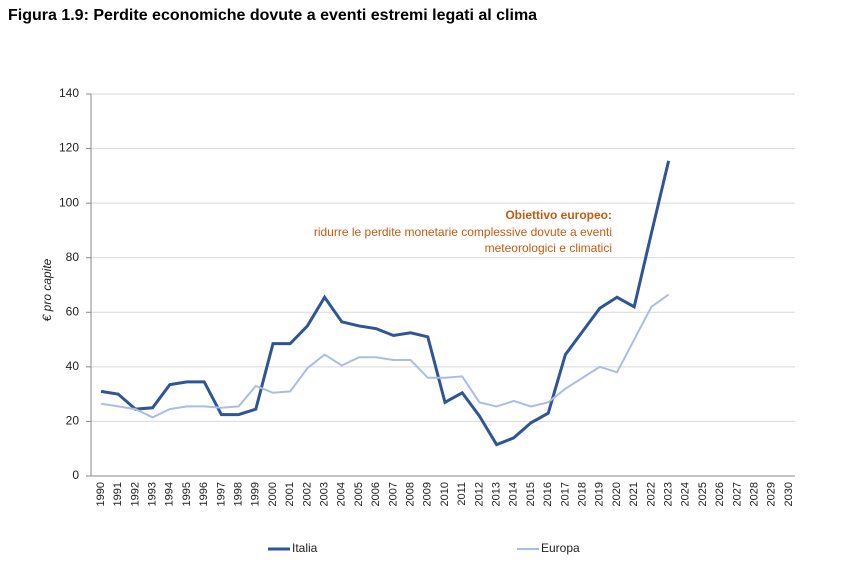 The image size is (841, 566). What do you see at coordinates (514, 494) in the screenshot?
I see `x-tick-label: 2014` at bounding box center [514, 494].